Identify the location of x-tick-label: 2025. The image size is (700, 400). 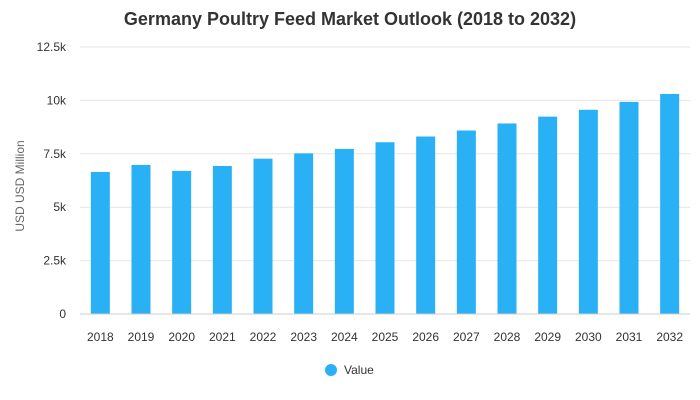
(385, 337).